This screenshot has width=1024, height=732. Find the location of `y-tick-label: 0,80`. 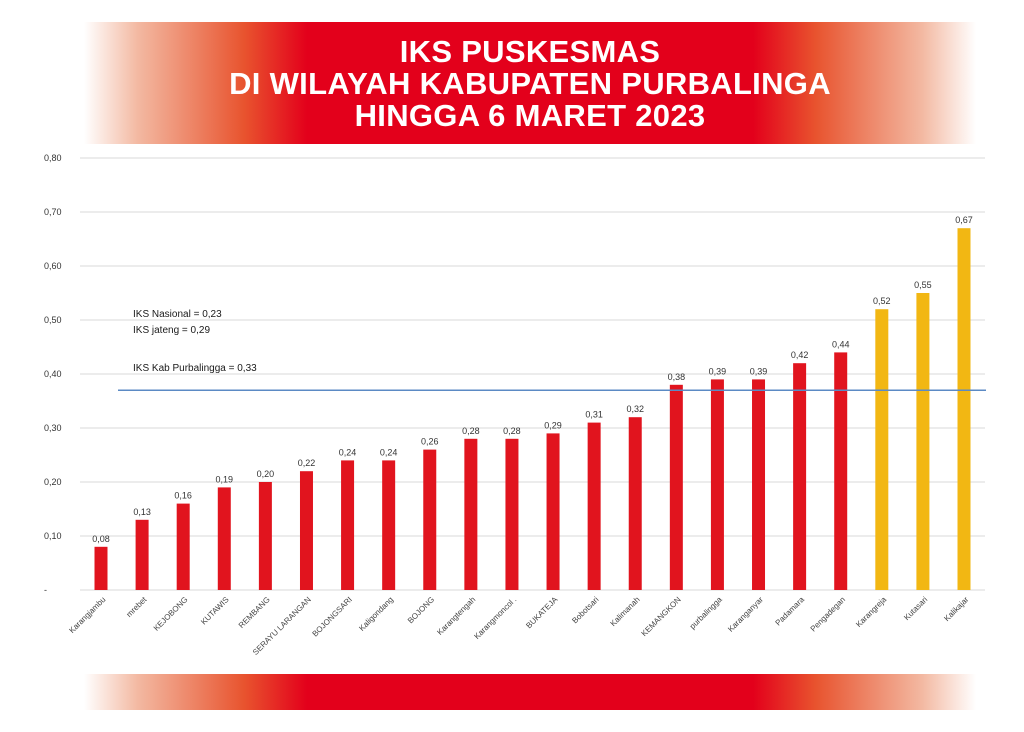

y-tick-label: 0,80 is located at coordinates (53, 158).